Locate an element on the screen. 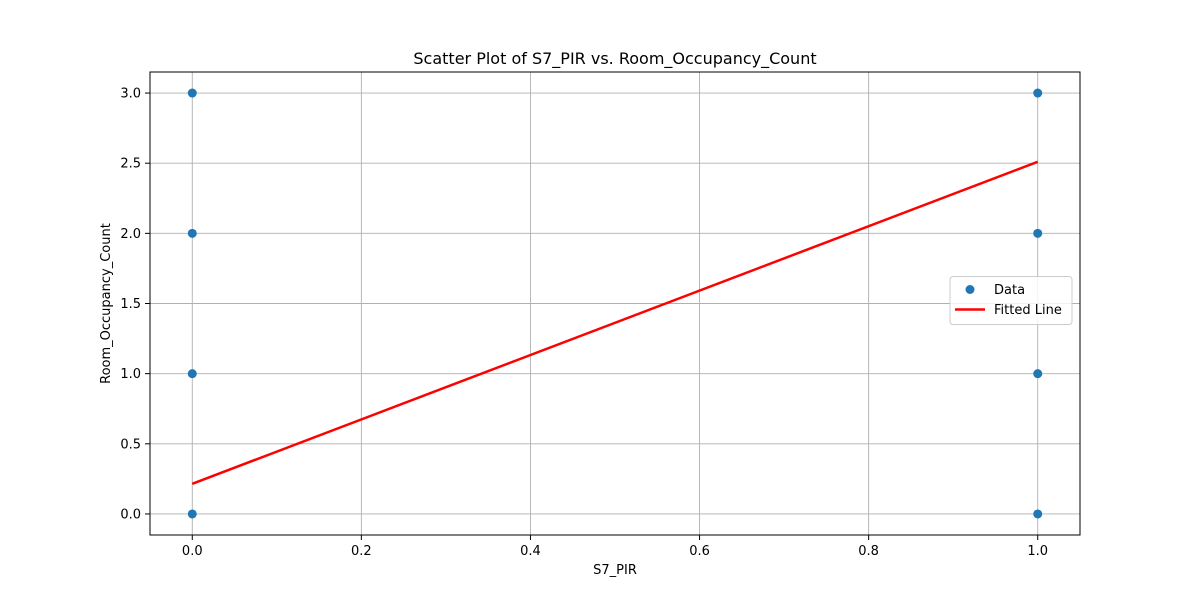  legend: Data Fitted Line is located at coordinates (1011, 300).